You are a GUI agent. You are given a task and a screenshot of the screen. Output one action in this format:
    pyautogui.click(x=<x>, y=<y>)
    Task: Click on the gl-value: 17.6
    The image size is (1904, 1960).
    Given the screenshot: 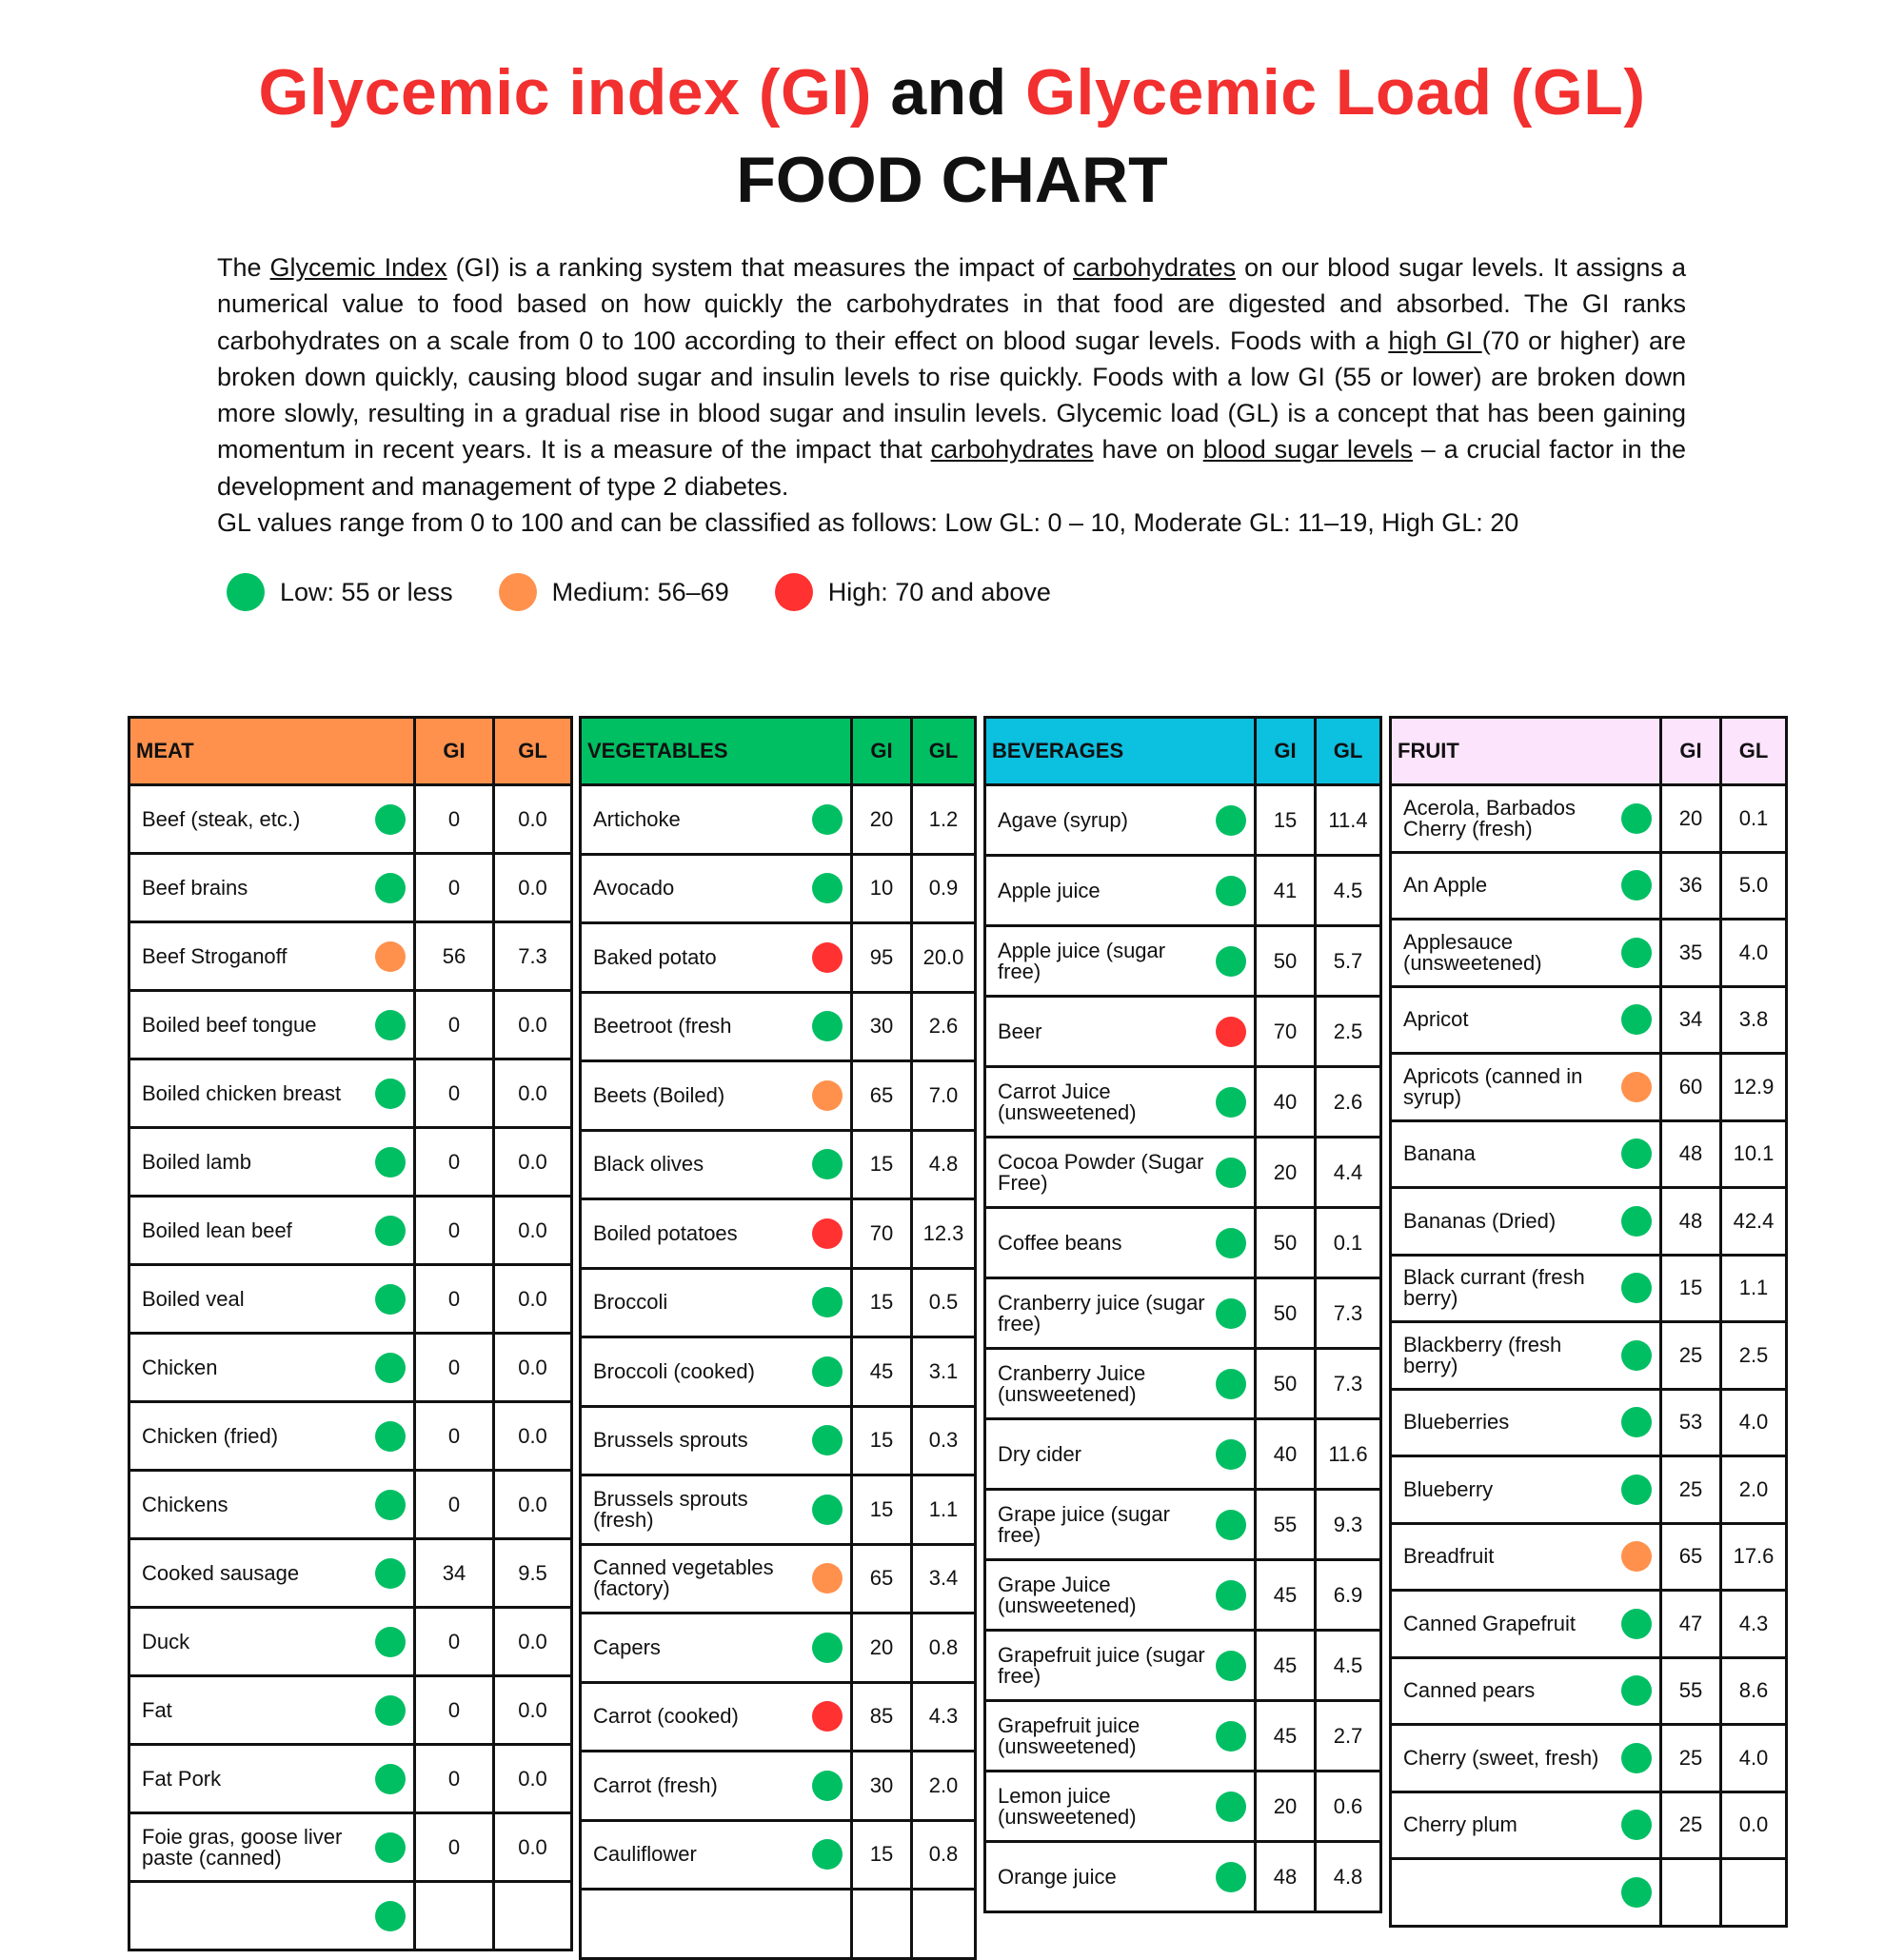 What is the action you would take?
    pyautogui.click(x=1753, y=1556)
    